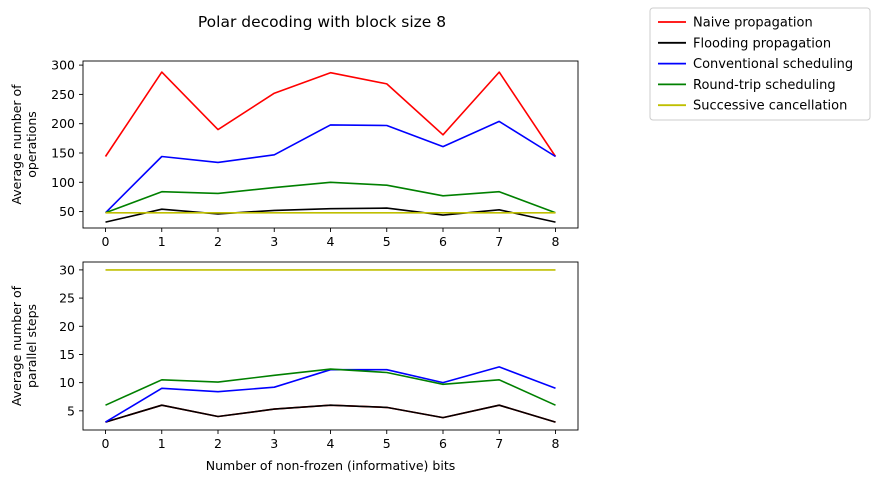 Image resolution: width=879 pixels, height=483 pixels. I want to click on y-tick-label: 20, so click(67, 326).